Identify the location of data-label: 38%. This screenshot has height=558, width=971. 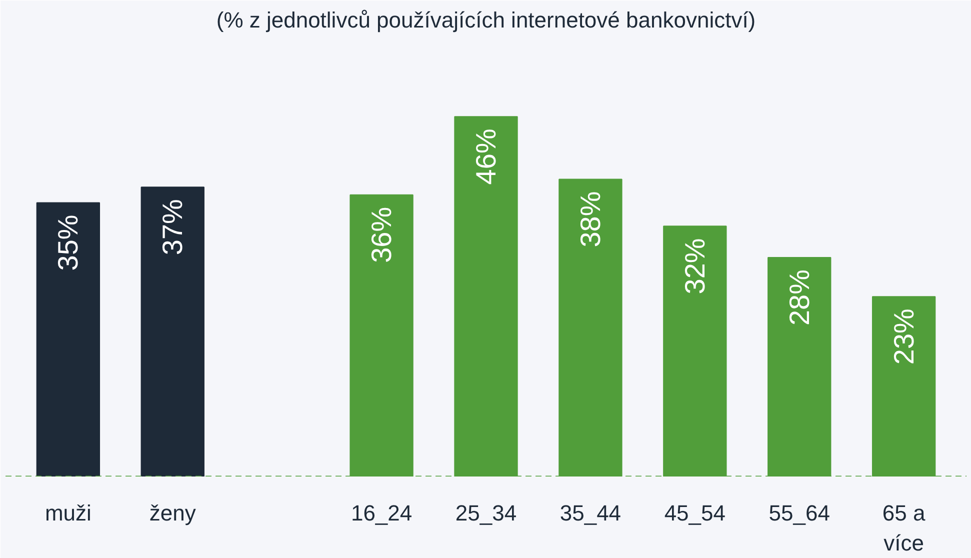
(590, 219).